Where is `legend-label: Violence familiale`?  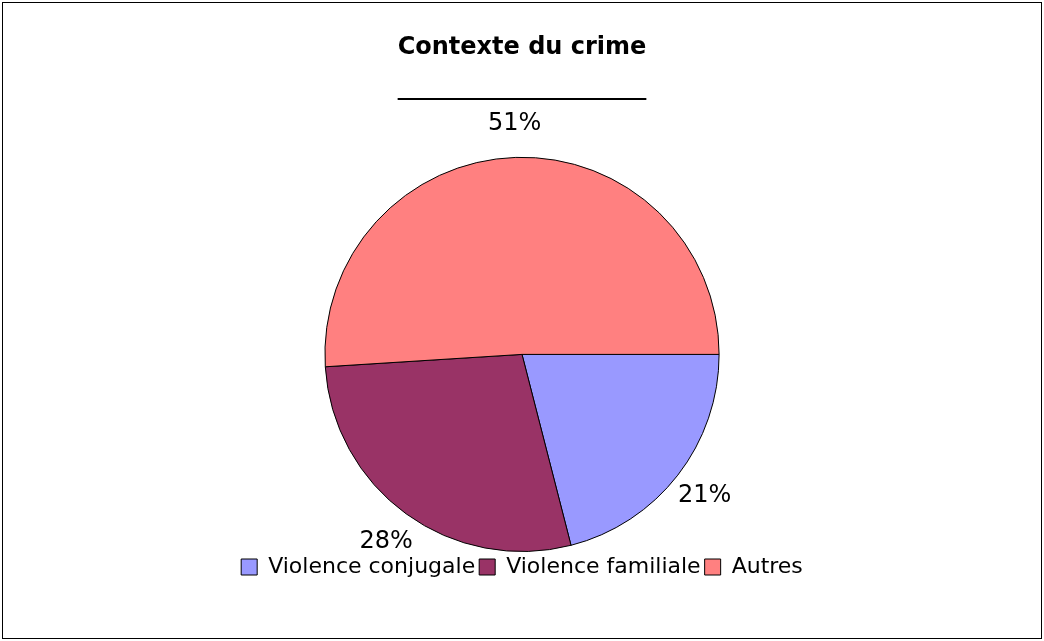 legend-label: Violence familiale is located at coordinates (603, 565).